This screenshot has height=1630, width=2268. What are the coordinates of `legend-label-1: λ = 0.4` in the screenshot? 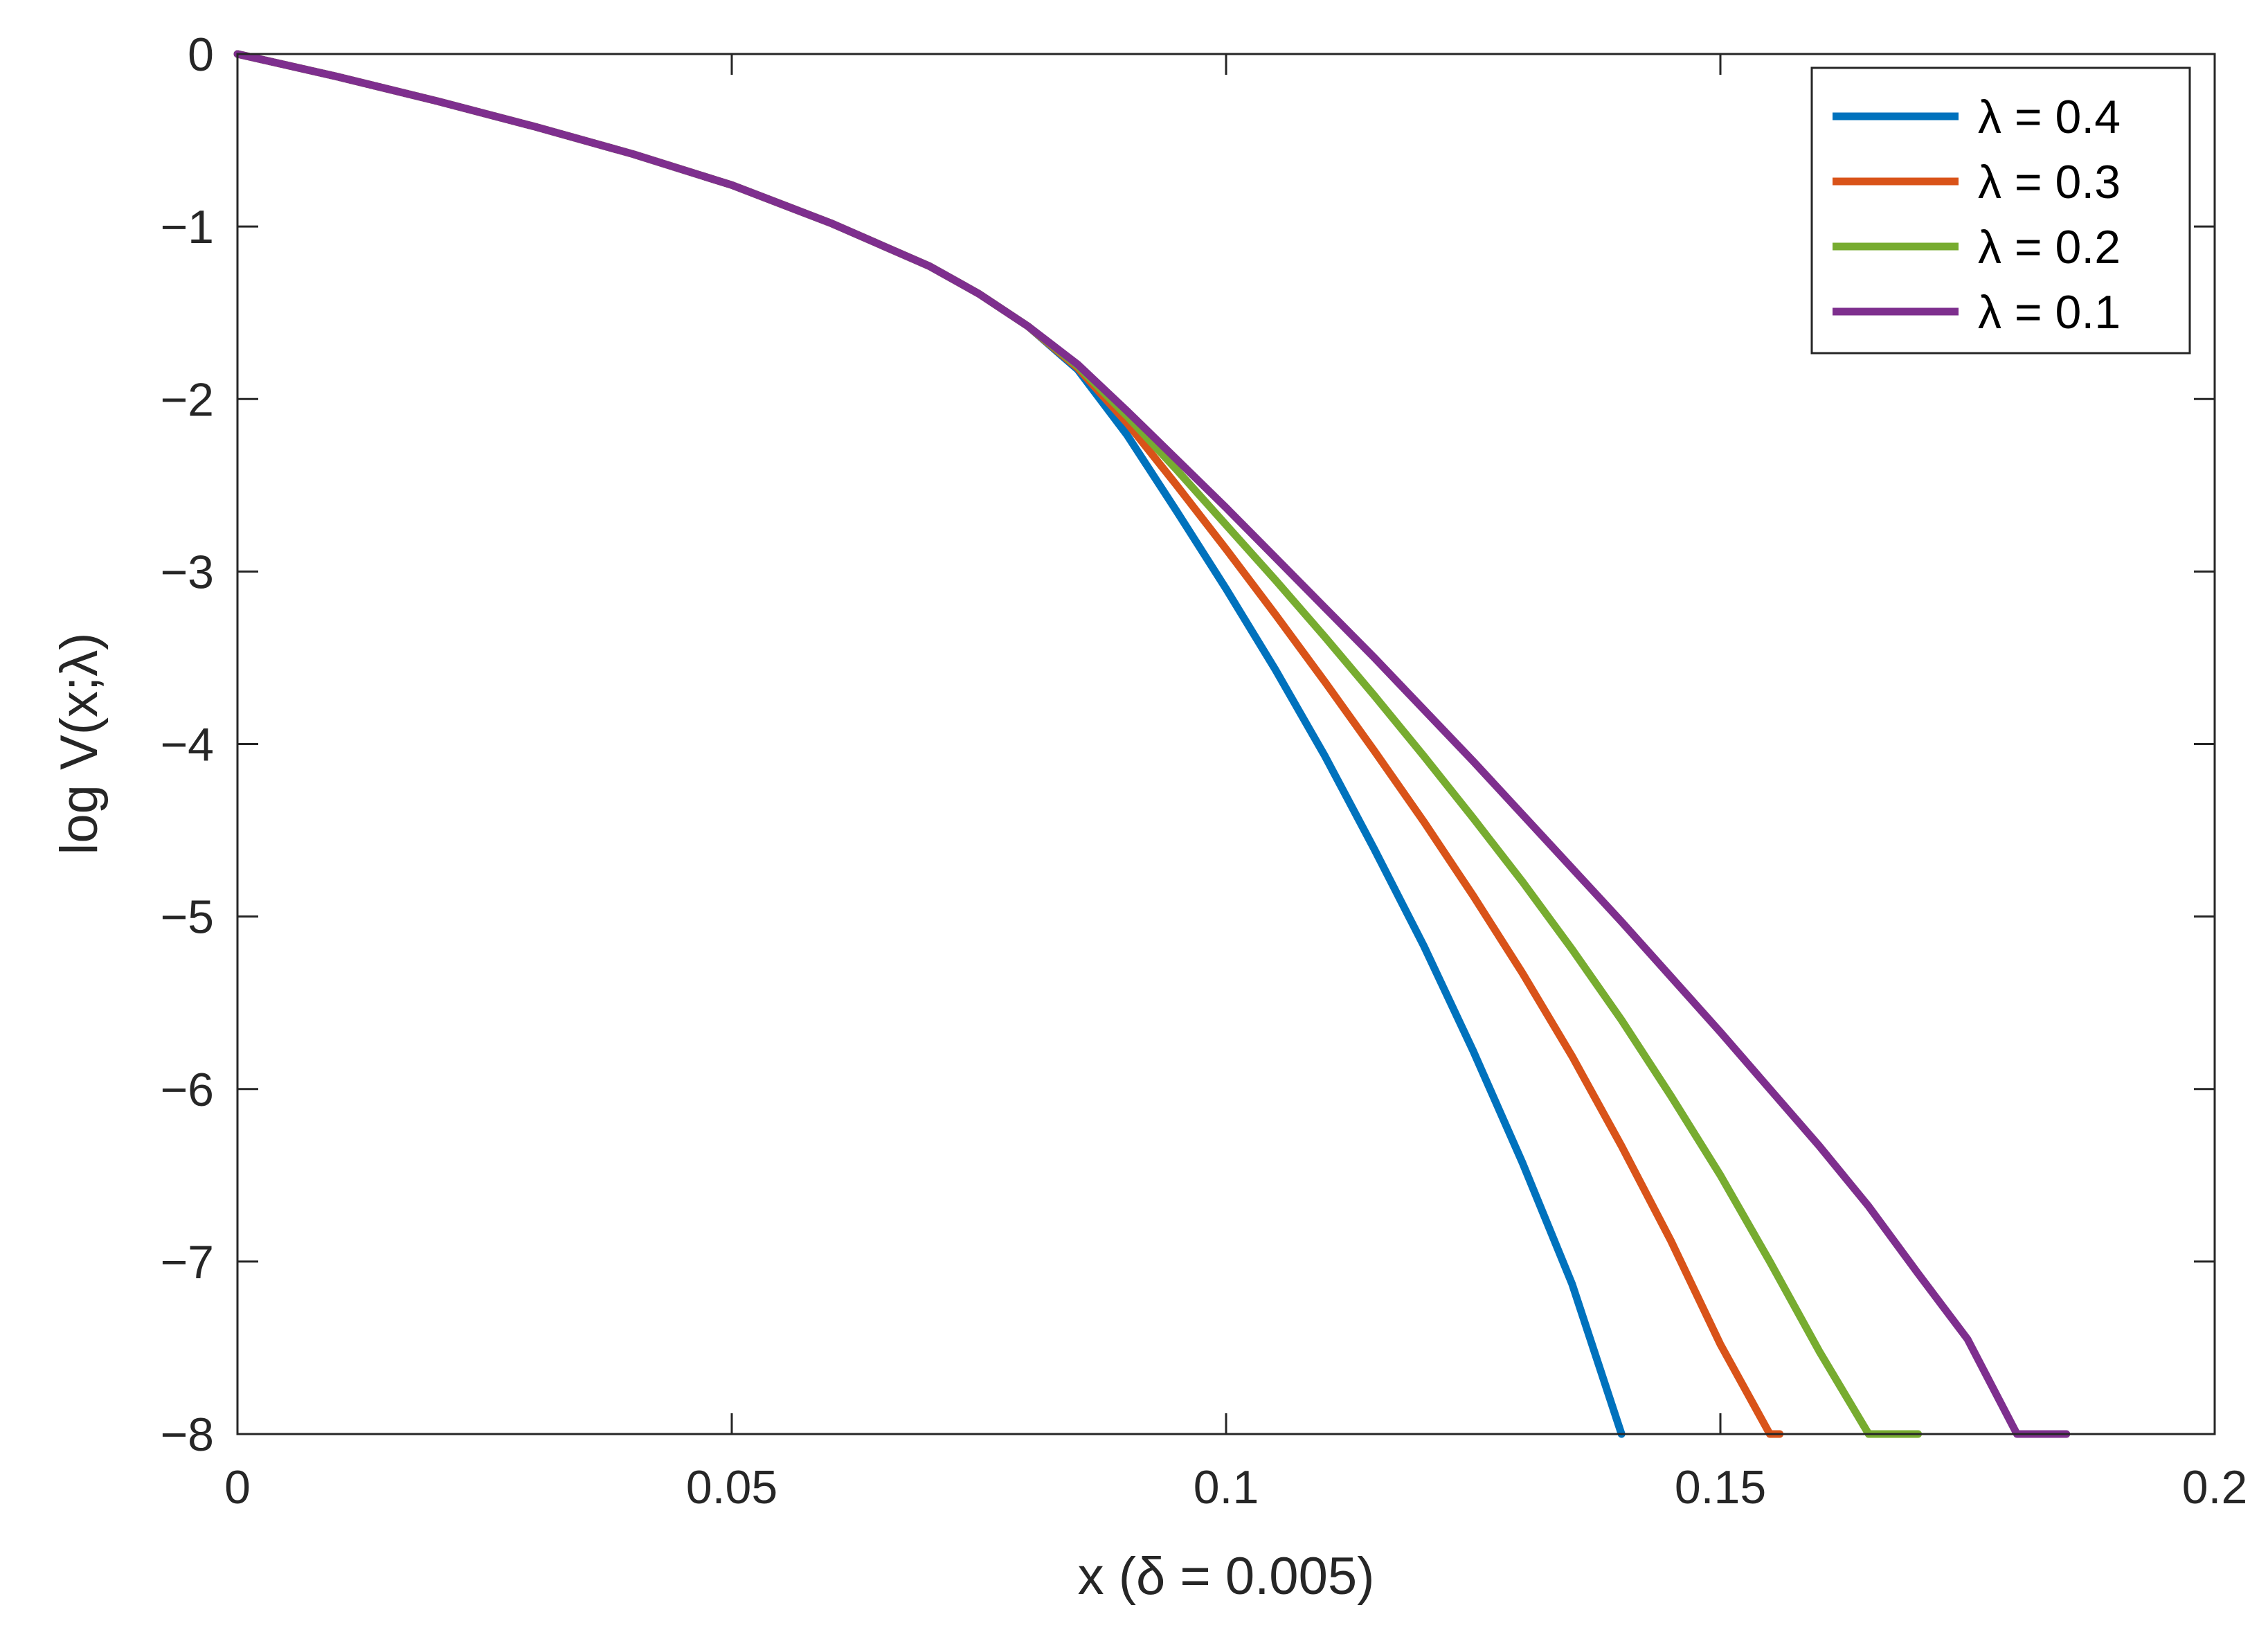 It's located at (2049, 117).